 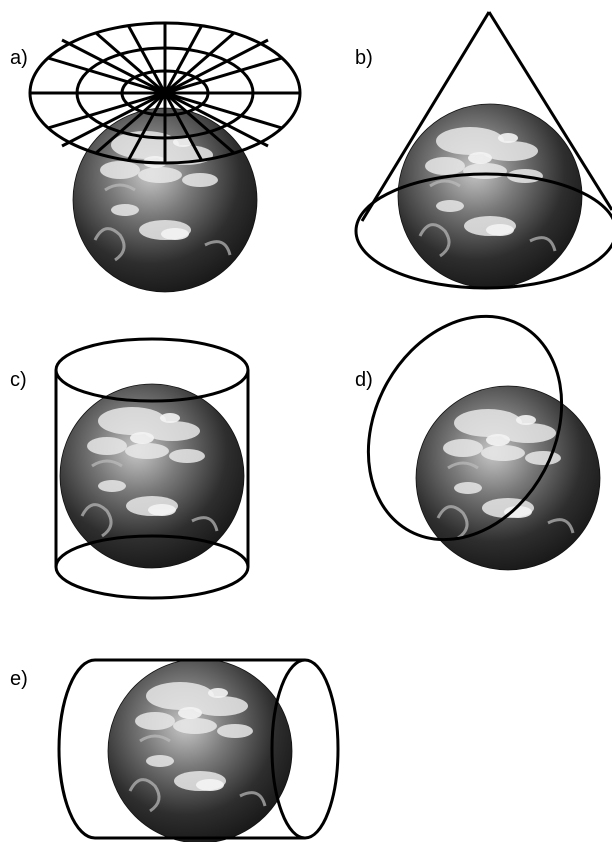 I want to click on panel-d-oblique-projection: d), so click(x=478, y=443).